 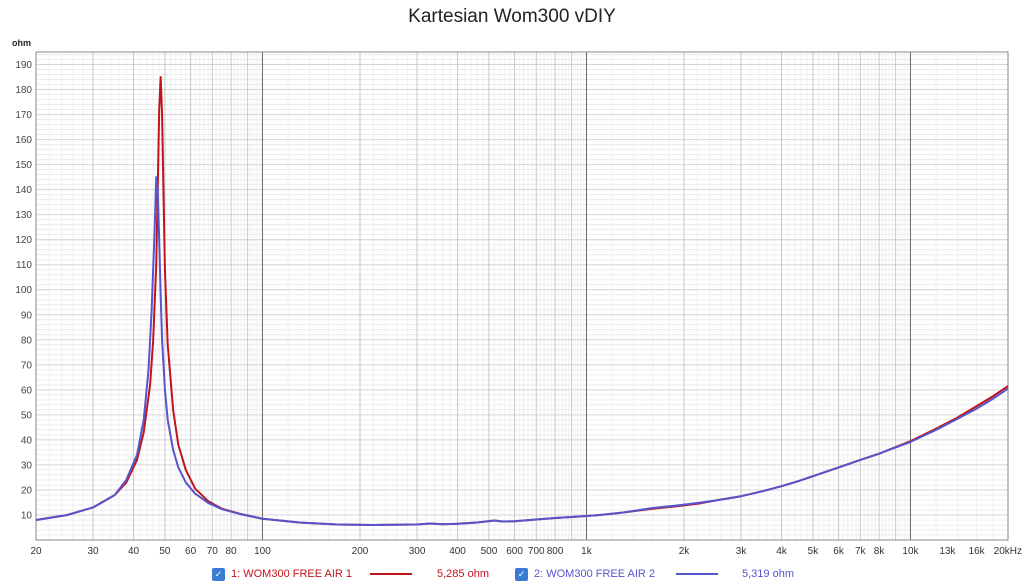 What do you see at coordinates (742, 551) in the screenshot?
I see `x-tick-label: 3k` at bounding box center [742, 551].